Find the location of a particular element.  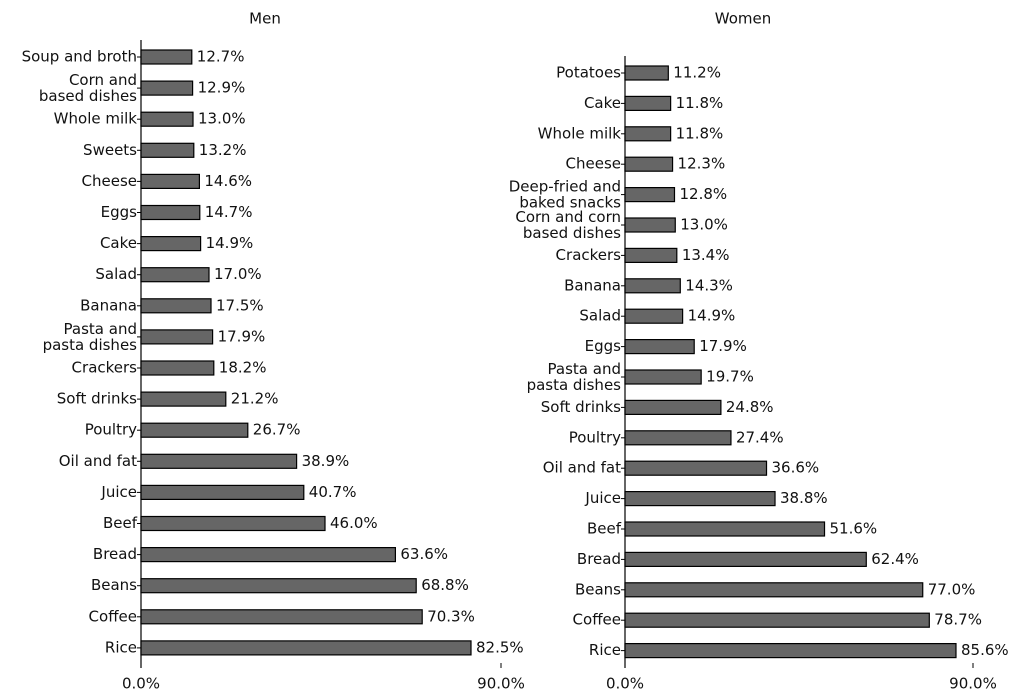

category-label: Beef is located at coordinates (604, 529).